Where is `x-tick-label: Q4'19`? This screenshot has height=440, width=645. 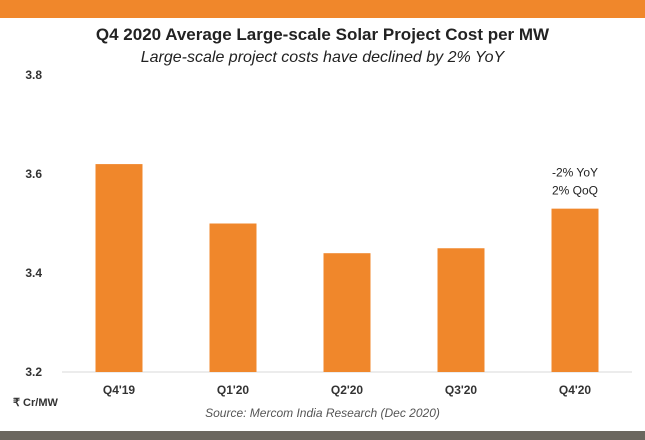
x-tick-label: Q4'19 is located at coordinates (119, 390).